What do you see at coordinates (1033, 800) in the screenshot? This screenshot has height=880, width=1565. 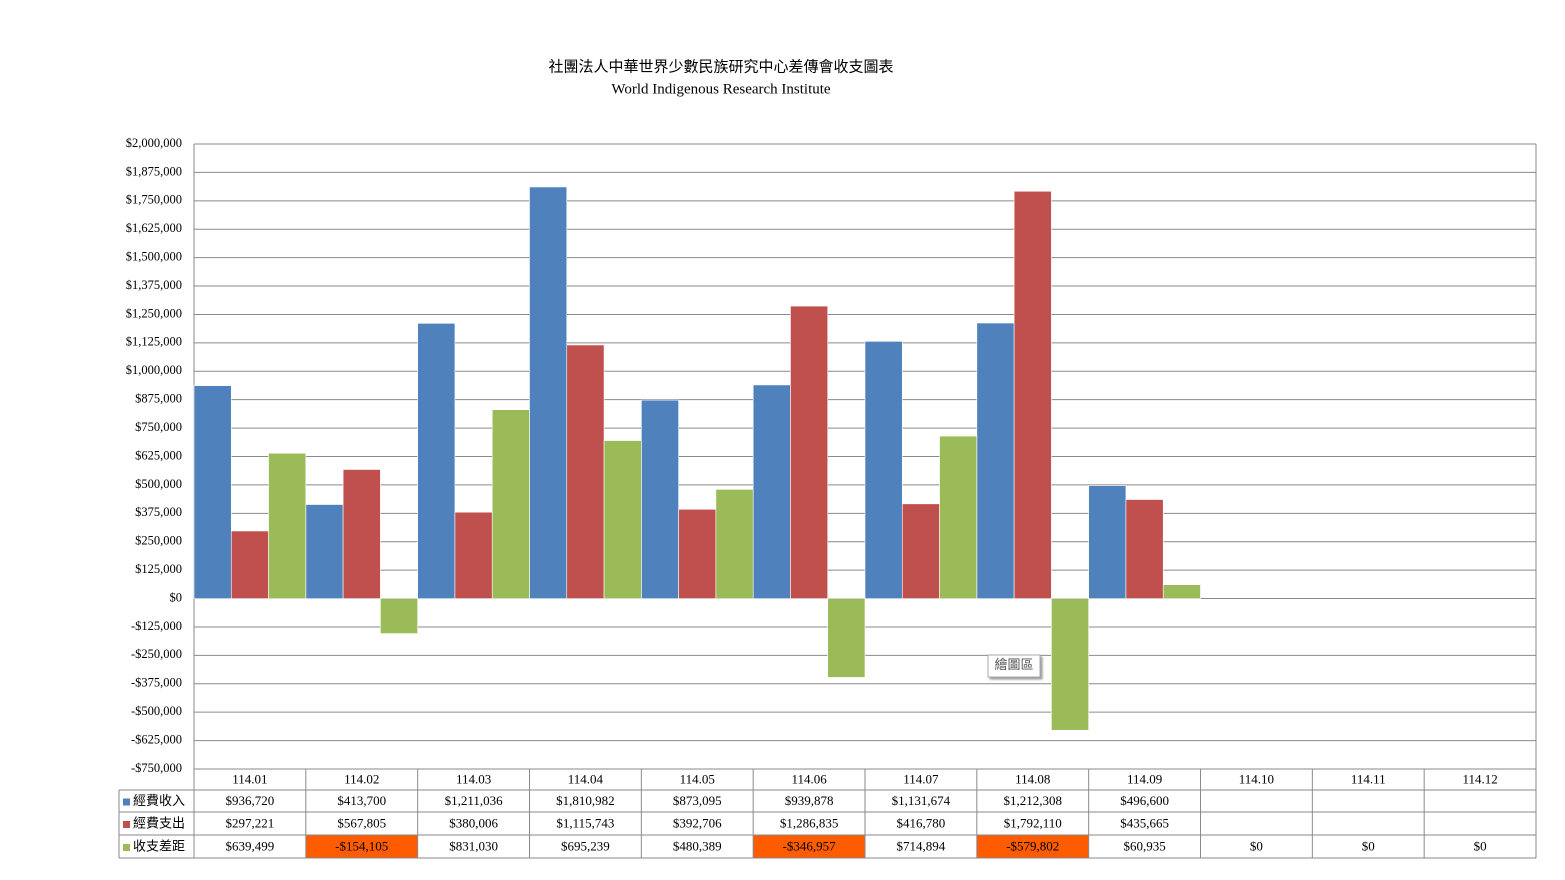 I see `table-value: $1,212,308` at bounding box center [1033, 800].